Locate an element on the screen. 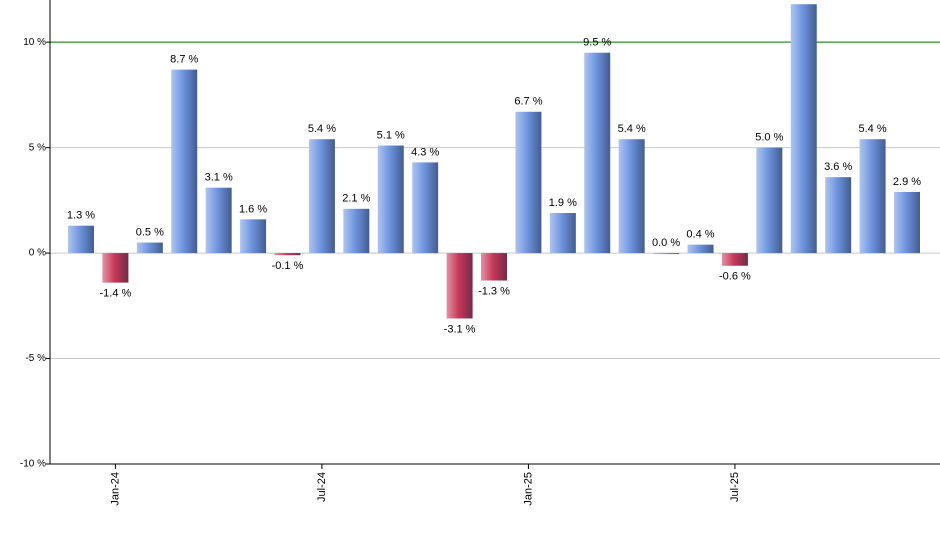  value-label: 1.9 % is located at coordinates (563, 203).